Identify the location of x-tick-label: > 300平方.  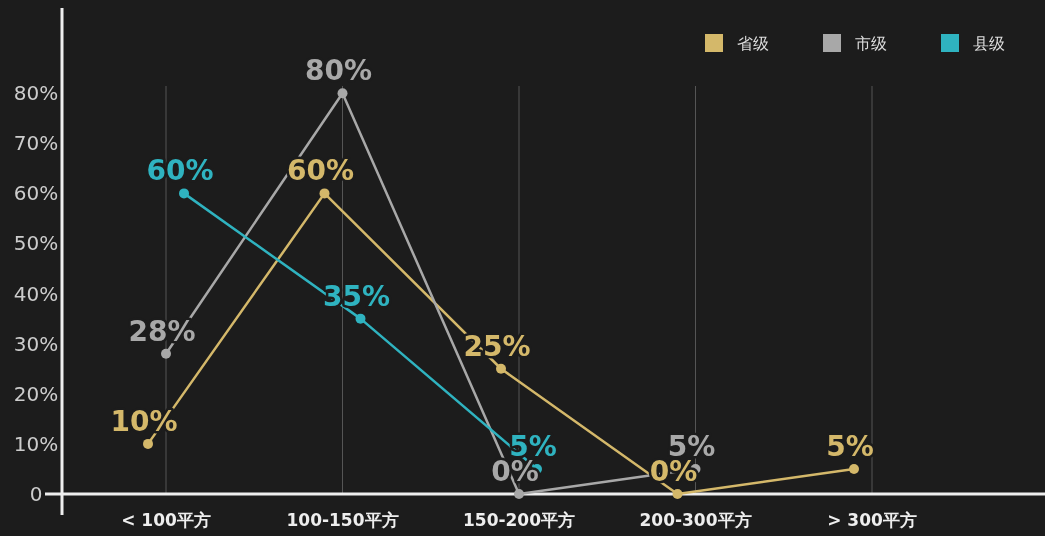
(872, 520).